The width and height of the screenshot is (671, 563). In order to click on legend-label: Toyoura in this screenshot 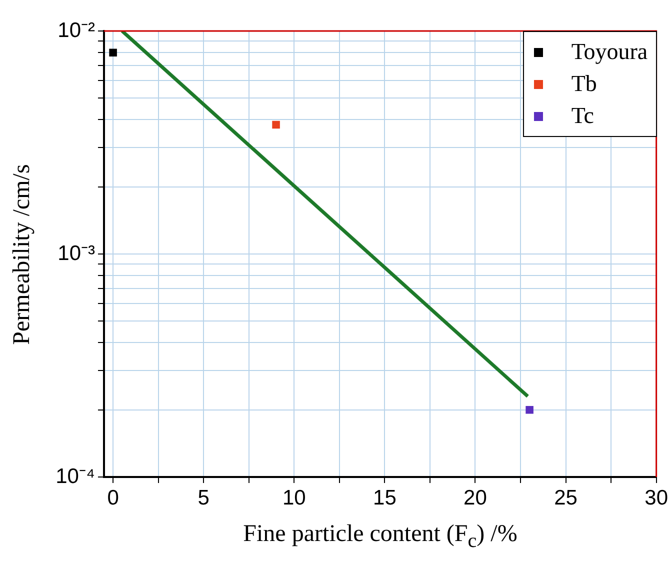, I will do `click(609, 52)`.